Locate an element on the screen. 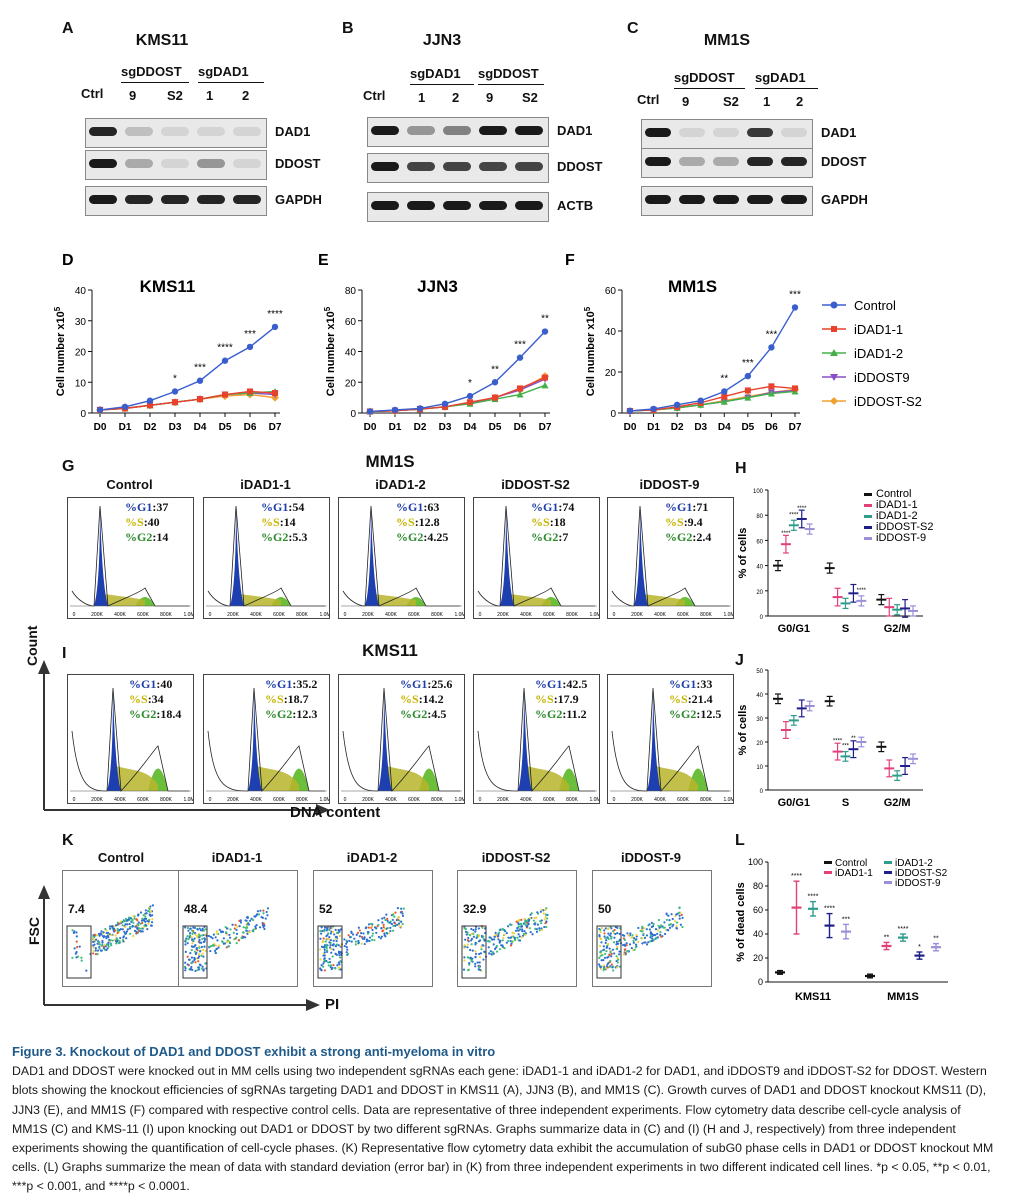  flow-plot-frame is located at coordinates (373, 928).